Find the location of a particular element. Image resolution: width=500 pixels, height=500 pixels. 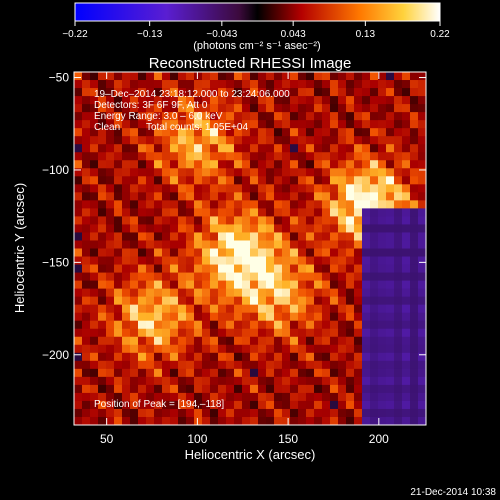

annotation-time-range: 19–Dec–2014 23:18:12.000 to 23:24:06.000 is located at coordinates (192, 94).